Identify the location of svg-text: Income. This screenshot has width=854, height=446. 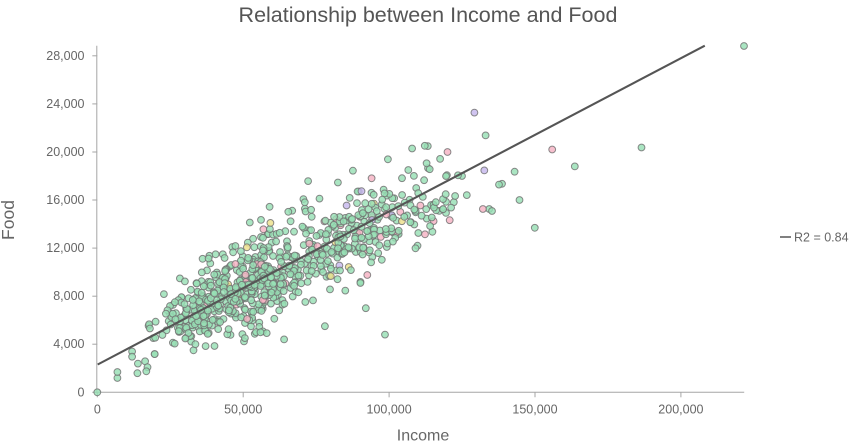
(423, 436).